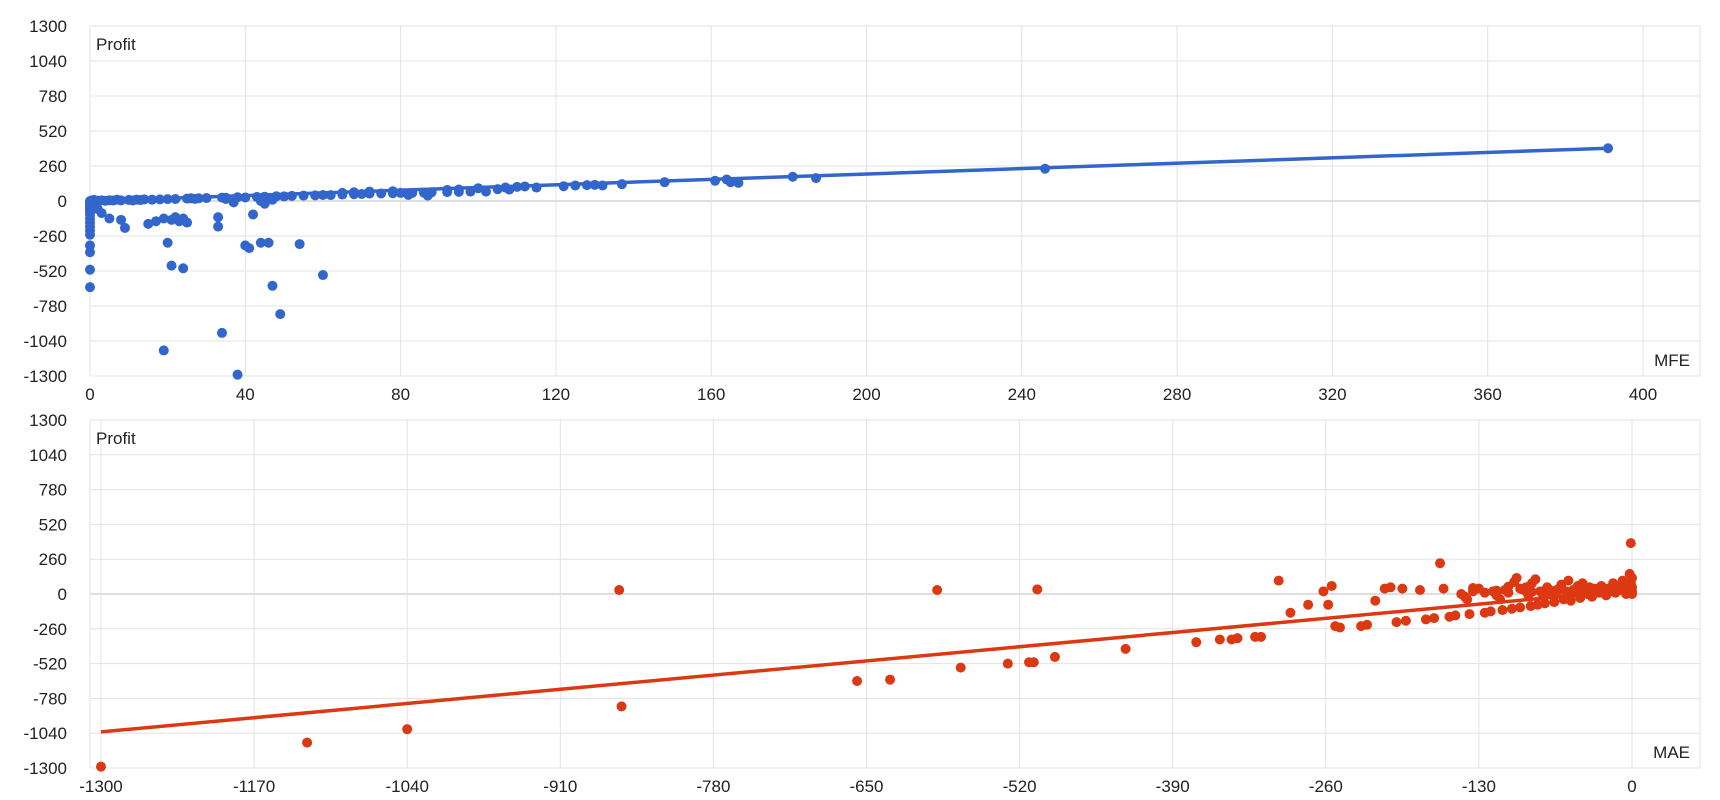 This screenshot has height=800, width=1720. Describe the element at coordinates (50, 664) in the screenshot. I see `y-tick-label: -520` at that location.